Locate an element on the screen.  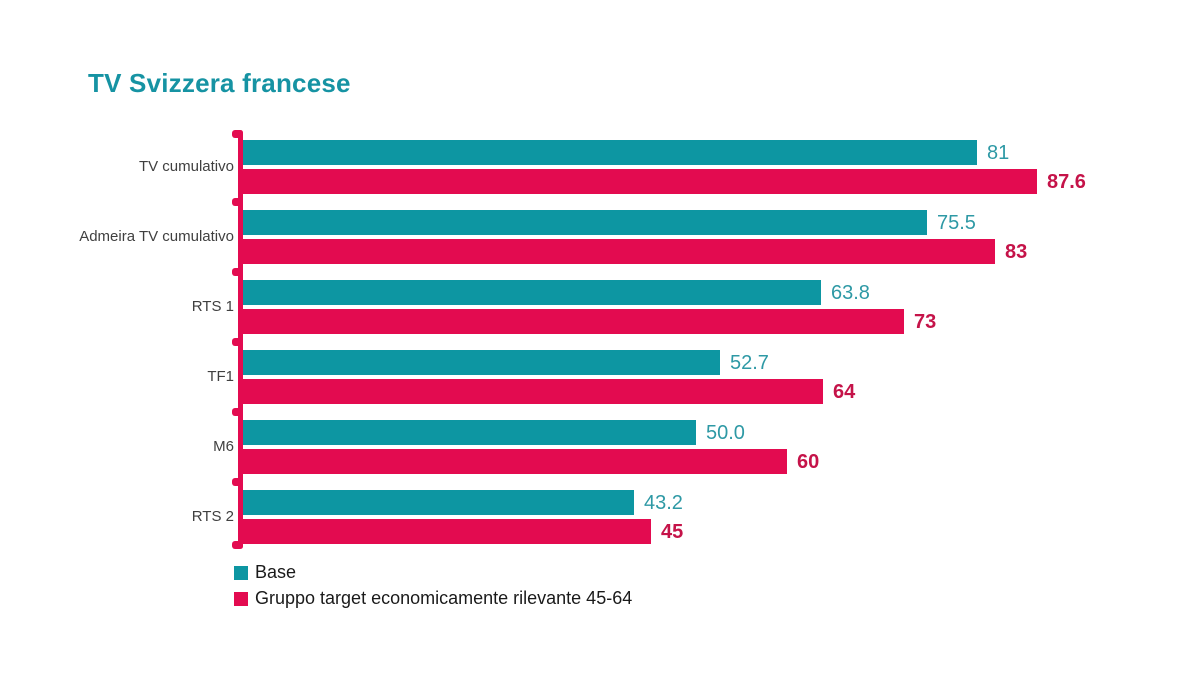
category-label: RTS 1 is located at coordinates (212, 306).